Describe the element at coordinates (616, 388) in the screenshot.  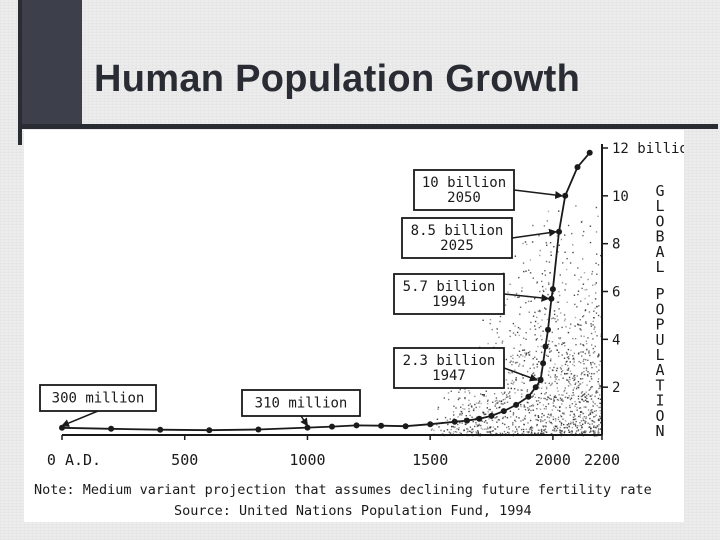
I see `y-tick-label: 2` at that location.